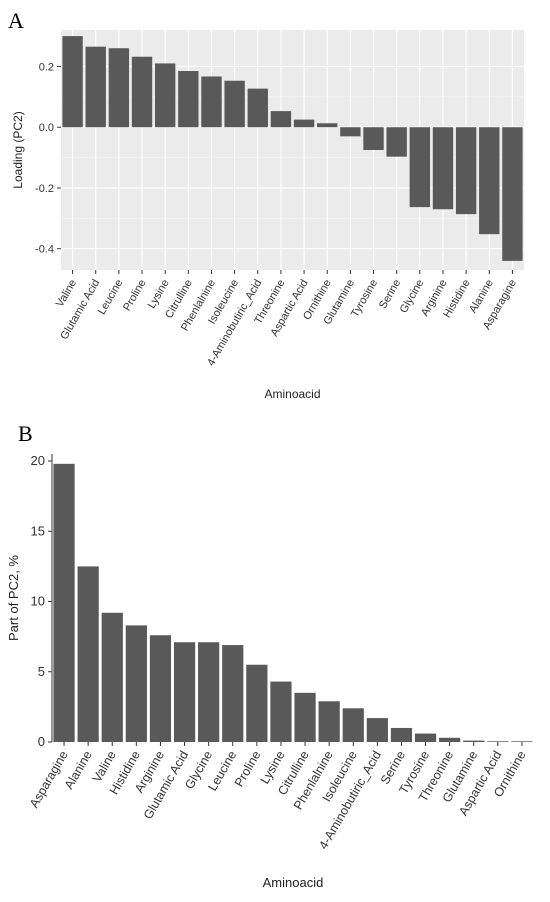 The width and height of the screenshot is (550, 902). Describe the element at coordinates (401, 734) in the screenshot. I see `chart-b-bar-serine` at that location.